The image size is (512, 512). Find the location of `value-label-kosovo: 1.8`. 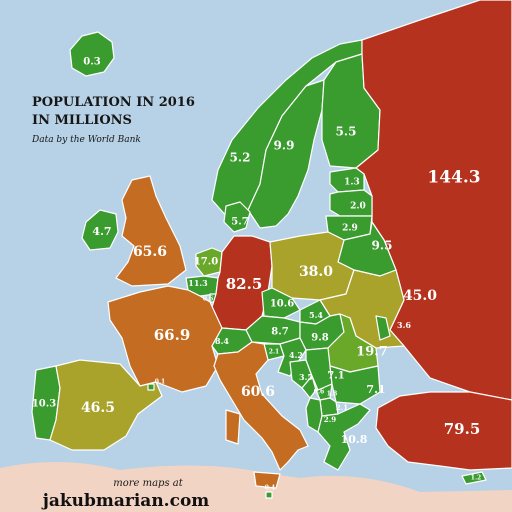

value-label-kosovo: 1.8 is located at coordinates (332, 394).